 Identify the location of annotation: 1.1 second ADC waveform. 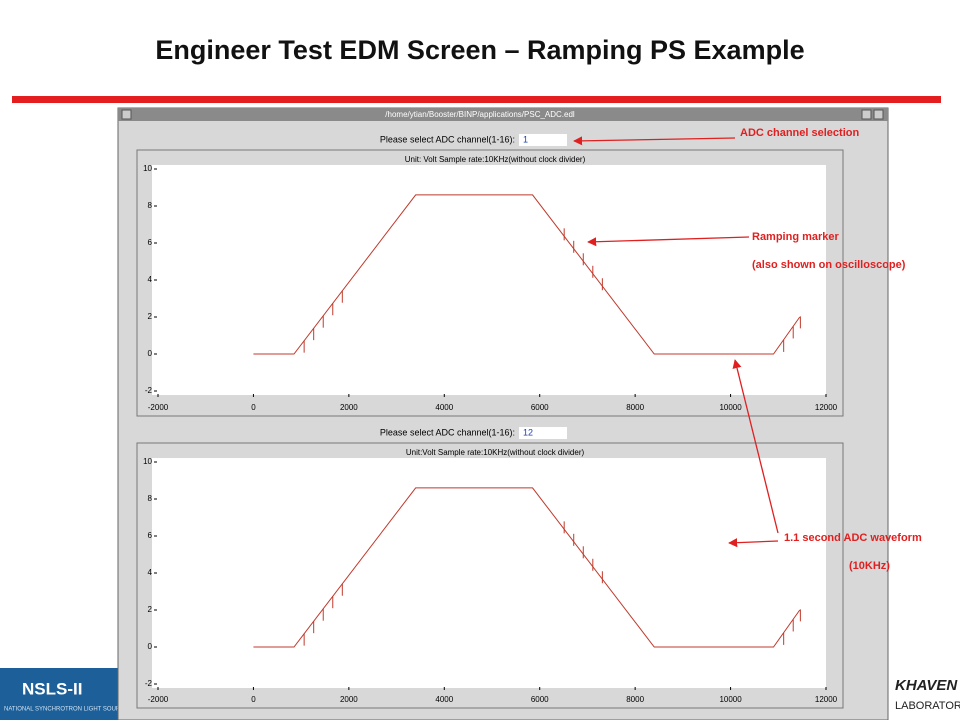
(853, 538).